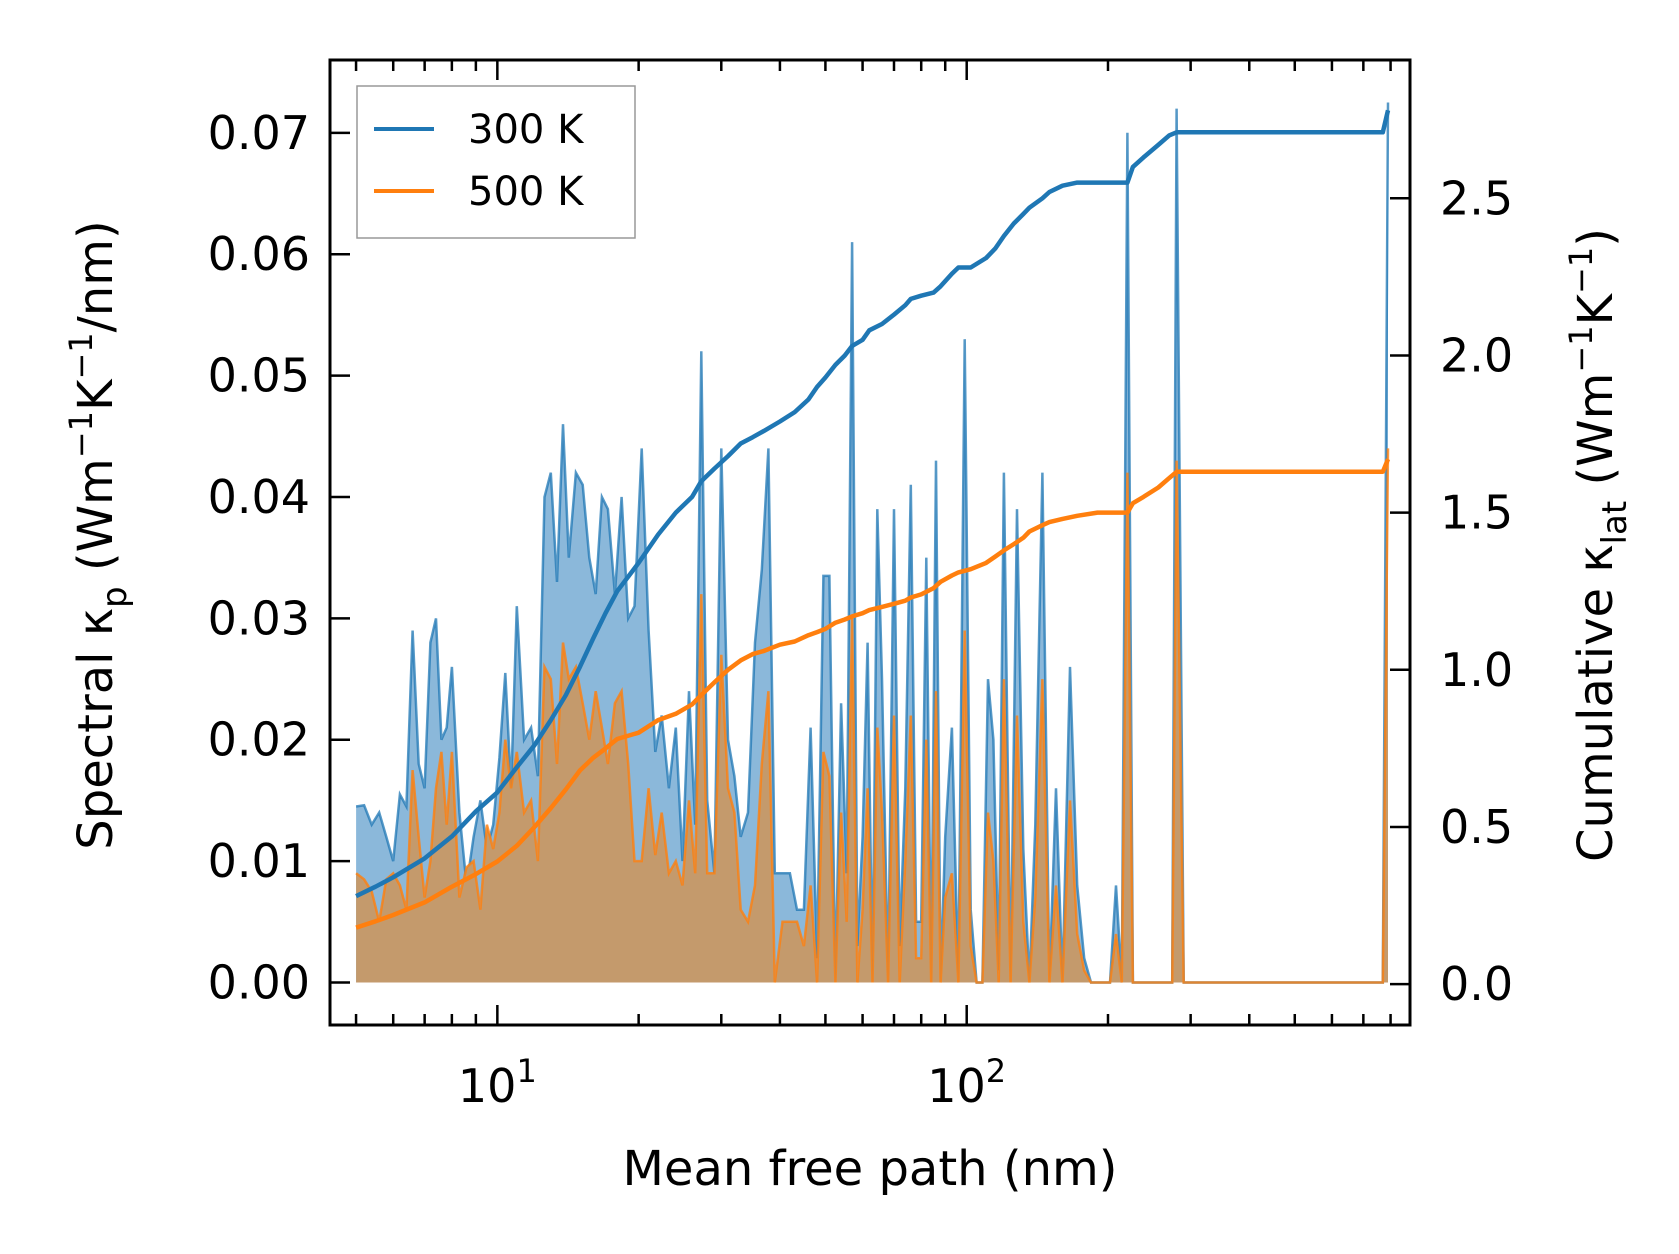 This screenshot has height=1254, width=1679. What do you see at coordinates (98, 534) in the screenshot?
I see `y-left-axis-title: Spectral κp (Wm−1K−1/nm)` at bounding box center [98, 534].